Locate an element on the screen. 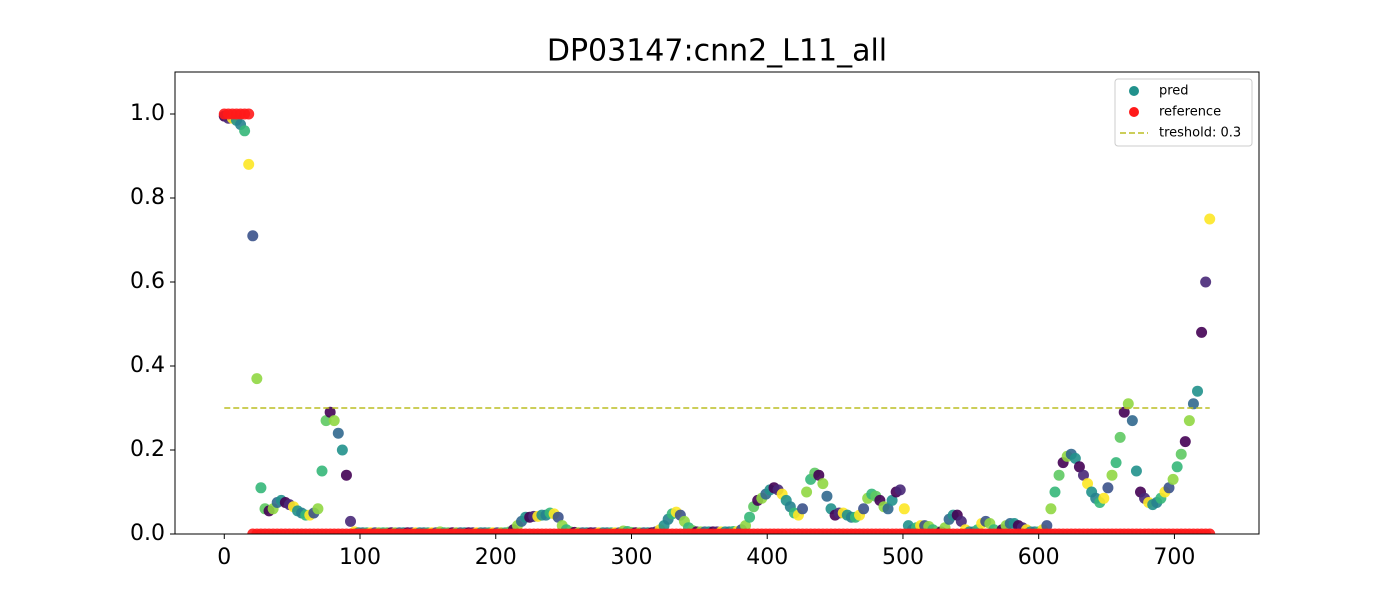 Image resolution: width=1400 pixels, height=600 pixels. y-tick-label: 0.4 is located at coordinates (147, 365).